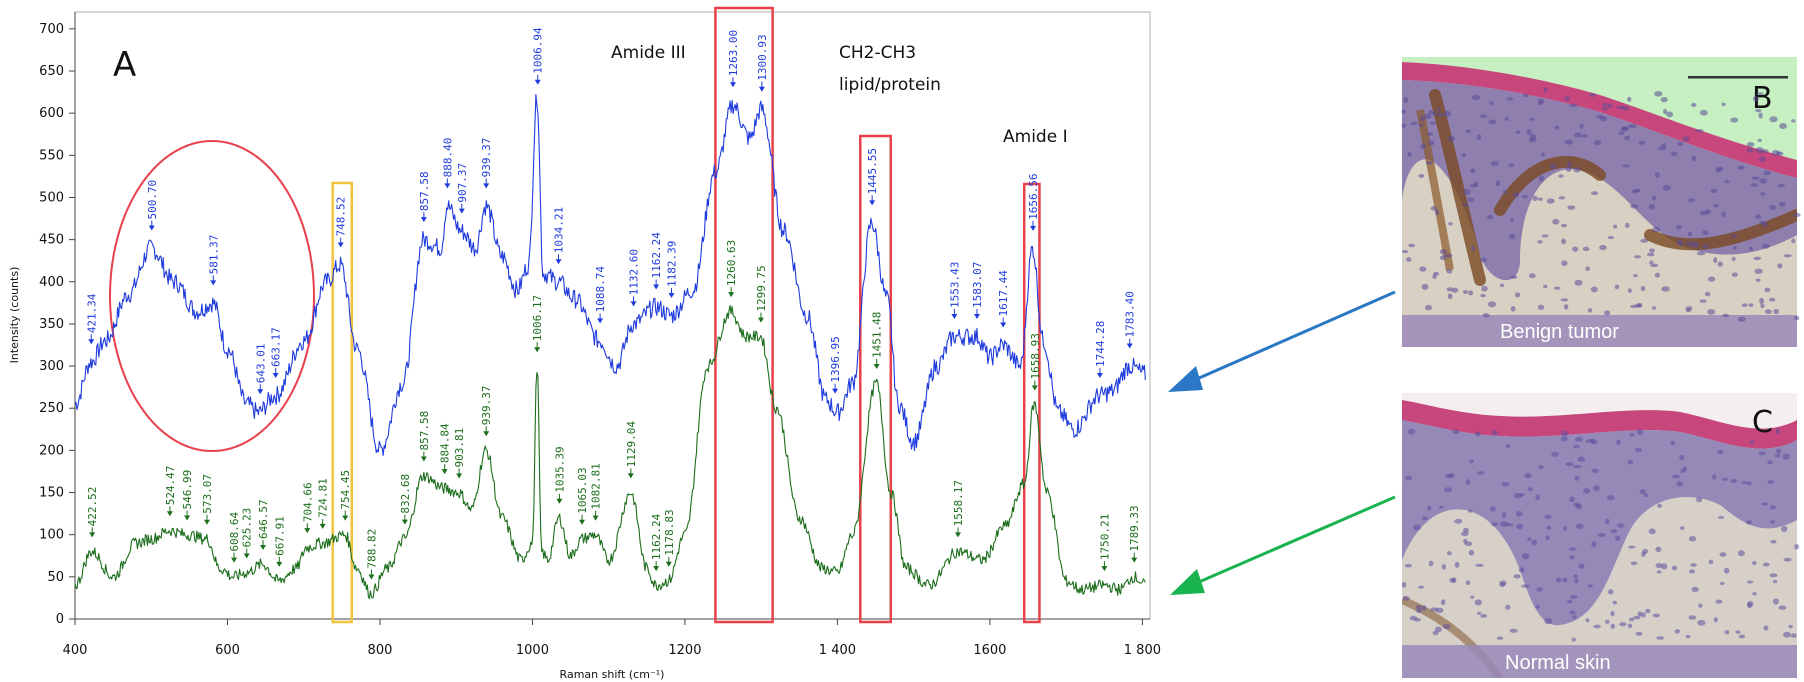 This screenshot has height=682, width=1804. What do you see at coordinates (761, 294) in the screenshot?
I see `peak-label: 1299.75` at bounding box center [761, 294].